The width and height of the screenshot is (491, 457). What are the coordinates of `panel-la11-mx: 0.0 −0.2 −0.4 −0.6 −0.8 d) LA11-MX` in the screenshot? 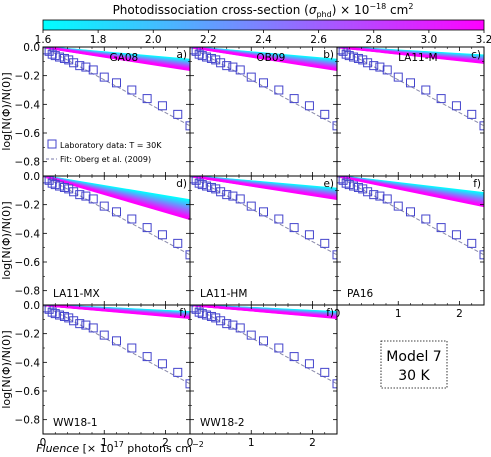 It's located at (103, 238).